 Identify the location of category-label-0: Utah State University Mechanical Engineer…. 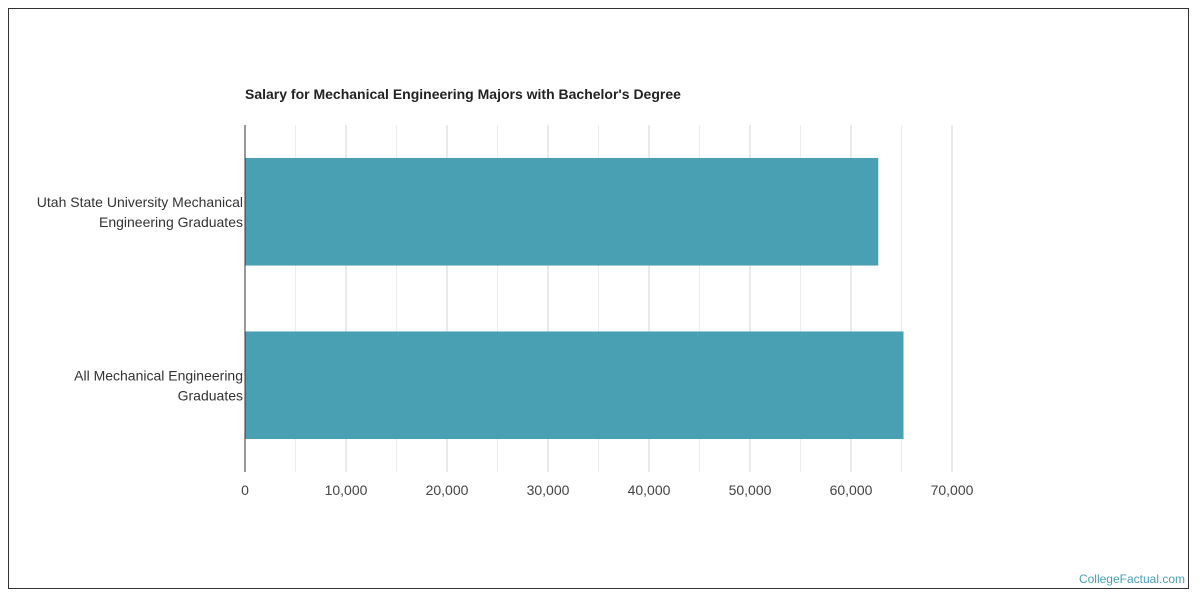
(140, 212).